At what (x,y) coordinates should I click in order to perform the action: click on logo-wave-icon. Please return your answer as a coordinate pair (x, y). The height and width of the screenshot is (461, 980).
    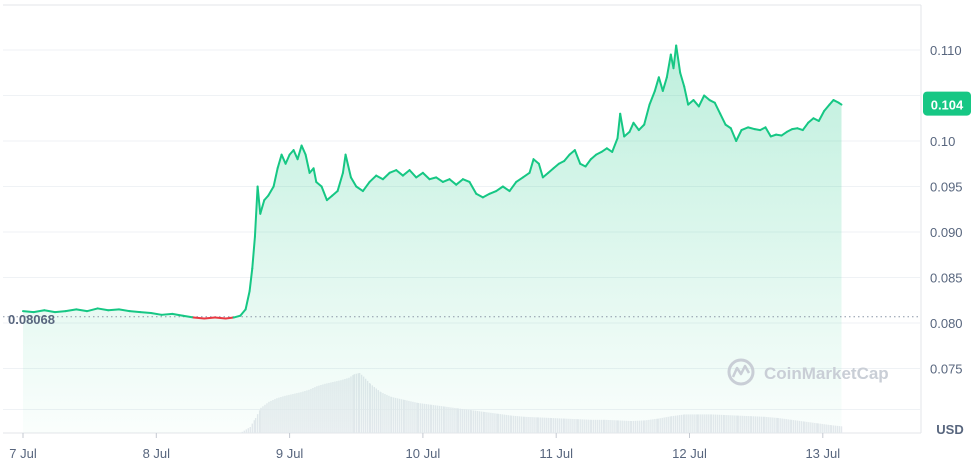
    Looking at the image, I should click on (741, 371).